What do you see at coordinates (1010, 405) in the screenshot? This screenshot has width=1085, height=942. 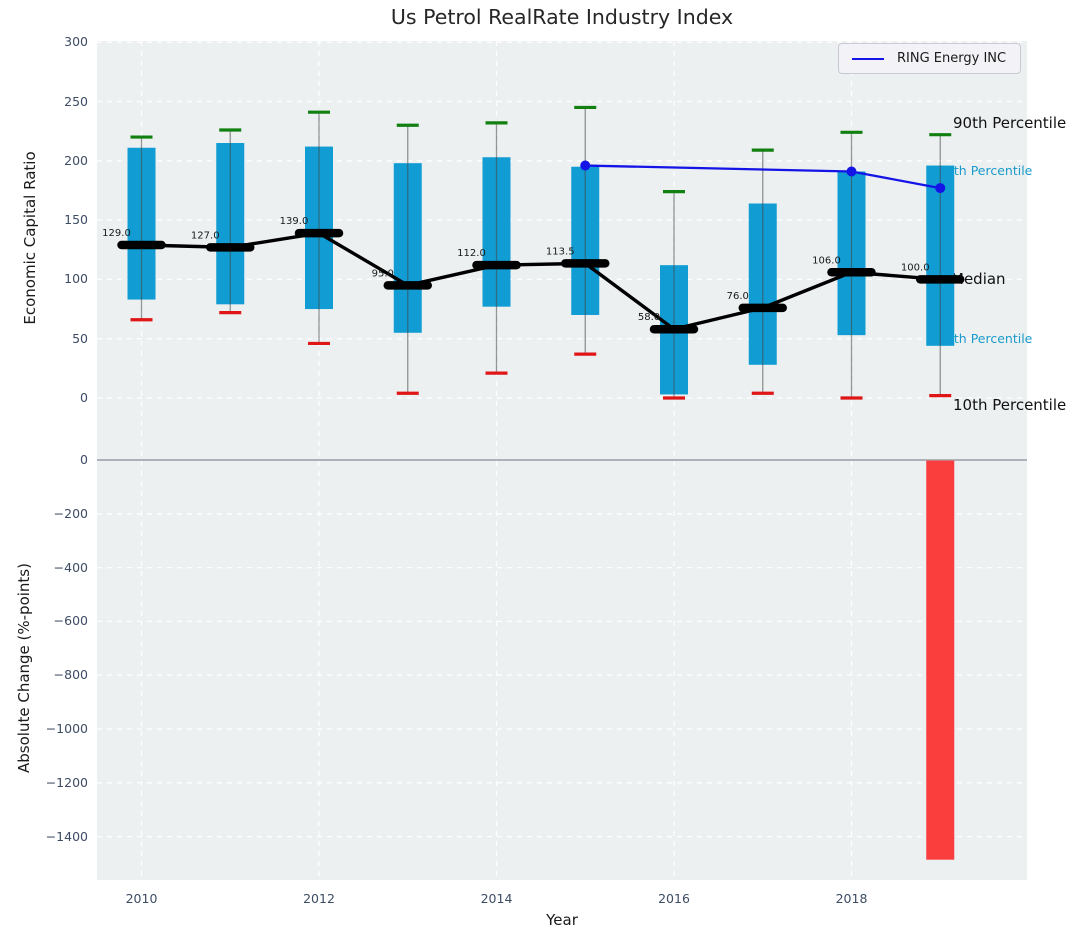 I see `annotation-10th-percentile: 10th Percentile` at bounding box center [1010, 405].